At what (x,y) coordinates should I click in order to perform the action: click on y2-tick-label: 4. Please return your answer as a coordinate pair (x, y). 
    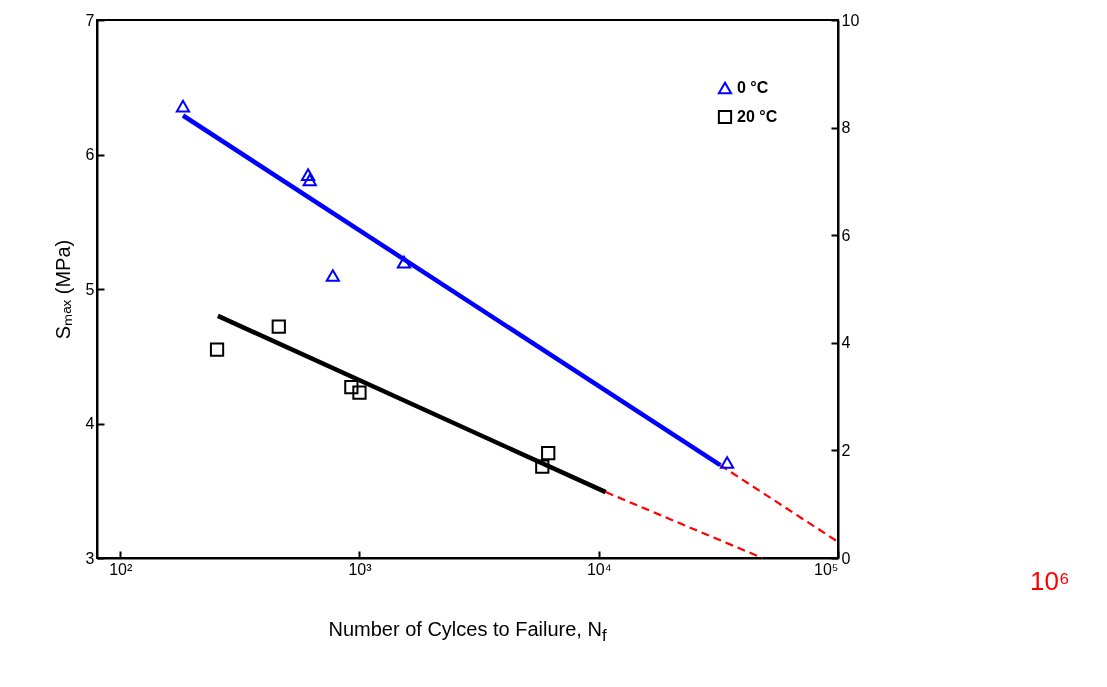
    Looking at the image, I should click on (846, 343).